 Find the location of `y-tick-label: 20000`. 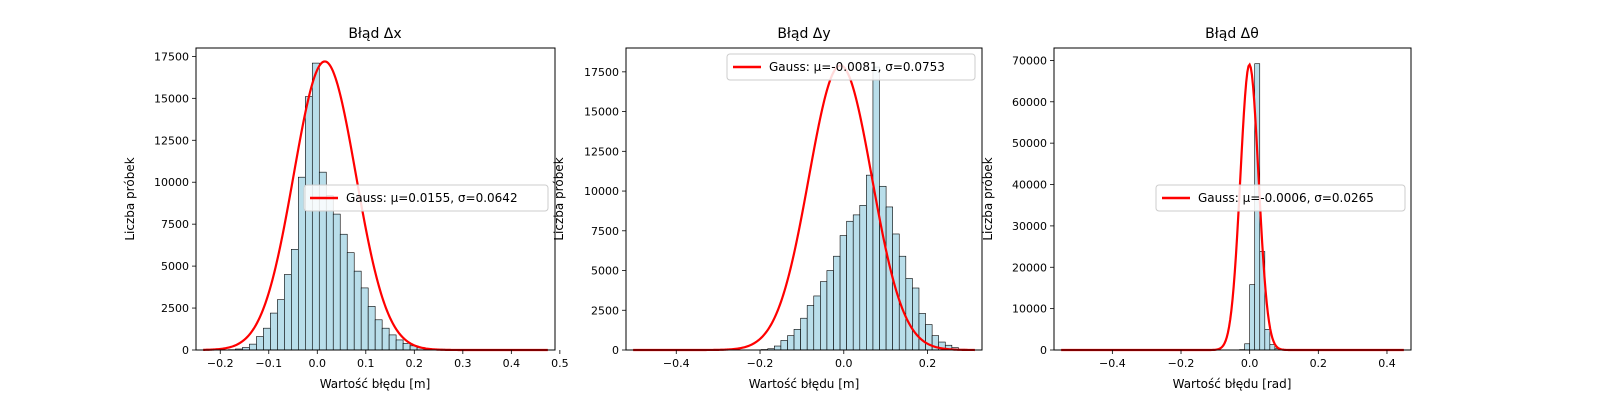

y-tick-label: 20000 is located at coordinates (1029, 267).